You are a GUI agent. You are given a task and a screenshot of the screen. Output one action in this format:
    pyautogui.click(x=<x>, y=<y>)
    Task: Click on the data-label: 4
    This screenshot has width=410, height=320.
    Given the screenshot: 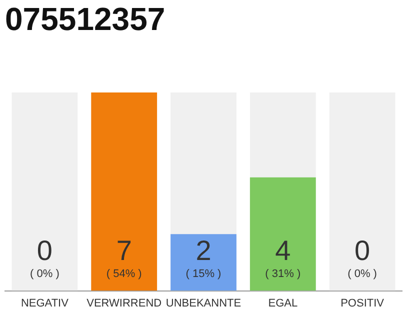 What is the action you would take?
    pyautogui.click(x=283, y=250)
    